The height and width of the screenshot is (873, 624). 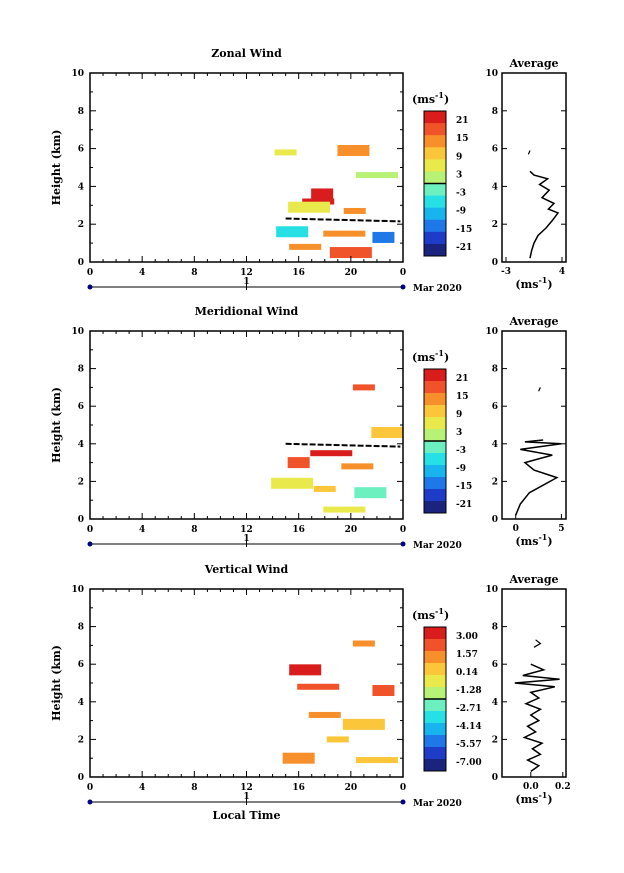 What do you see at coordinates (246, 273) in the screenshot?
I see `x-tick-label: 12` at bounding box center [246, 273].